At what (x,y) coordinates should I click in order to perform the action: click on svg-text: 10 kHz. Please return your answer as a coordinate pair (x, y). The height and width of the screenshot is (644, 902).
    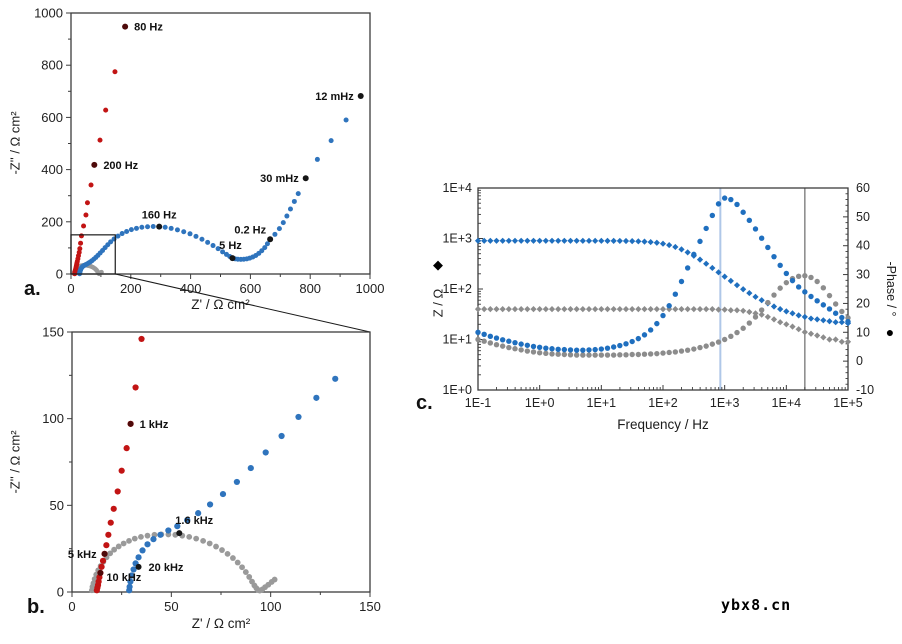
    Looking at the image, I should click on (123, 578).